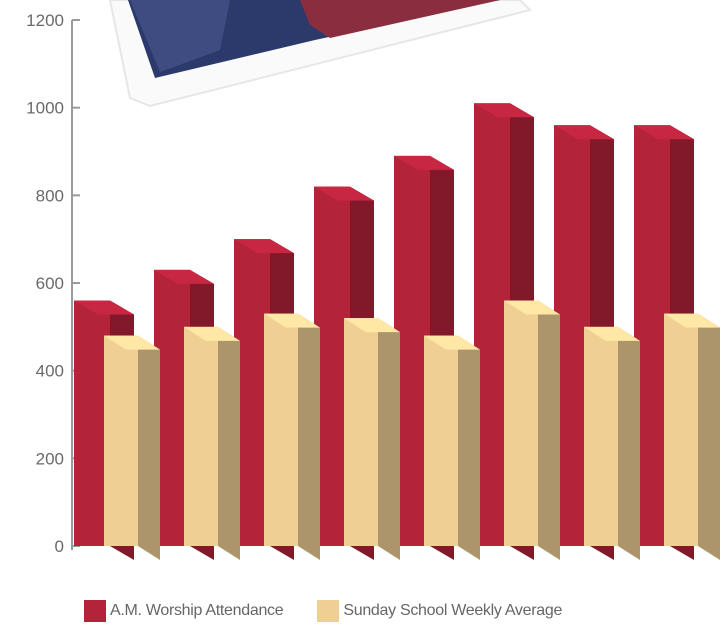 This screenshot has height=631, width=727. I want to click on legend-label-worship: A.M. Worship Attendance, so click(197, 610).